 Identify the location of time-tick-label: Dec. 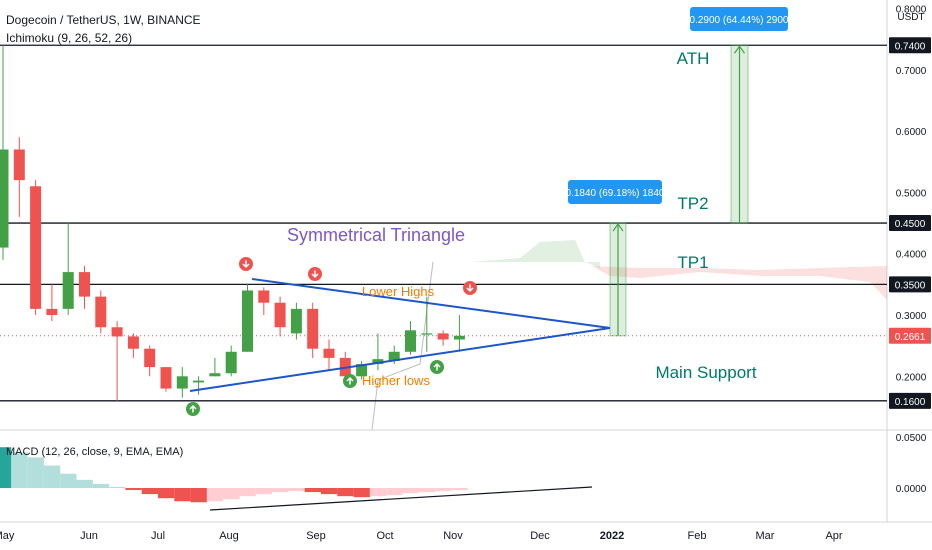
(540, 536).